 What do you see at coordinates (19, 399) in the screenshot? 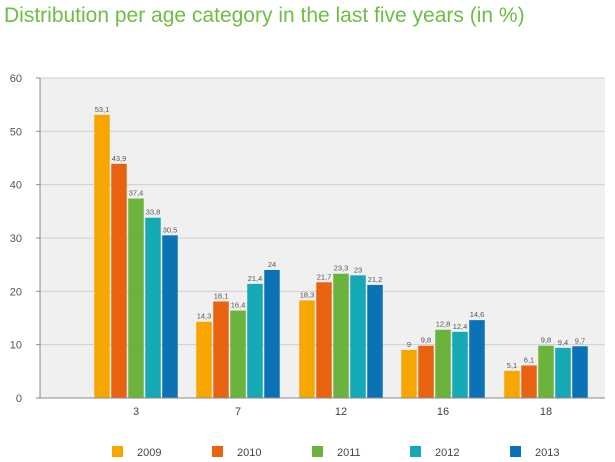
I see `y-tick-label: 0` at bounding box center [19, 399].